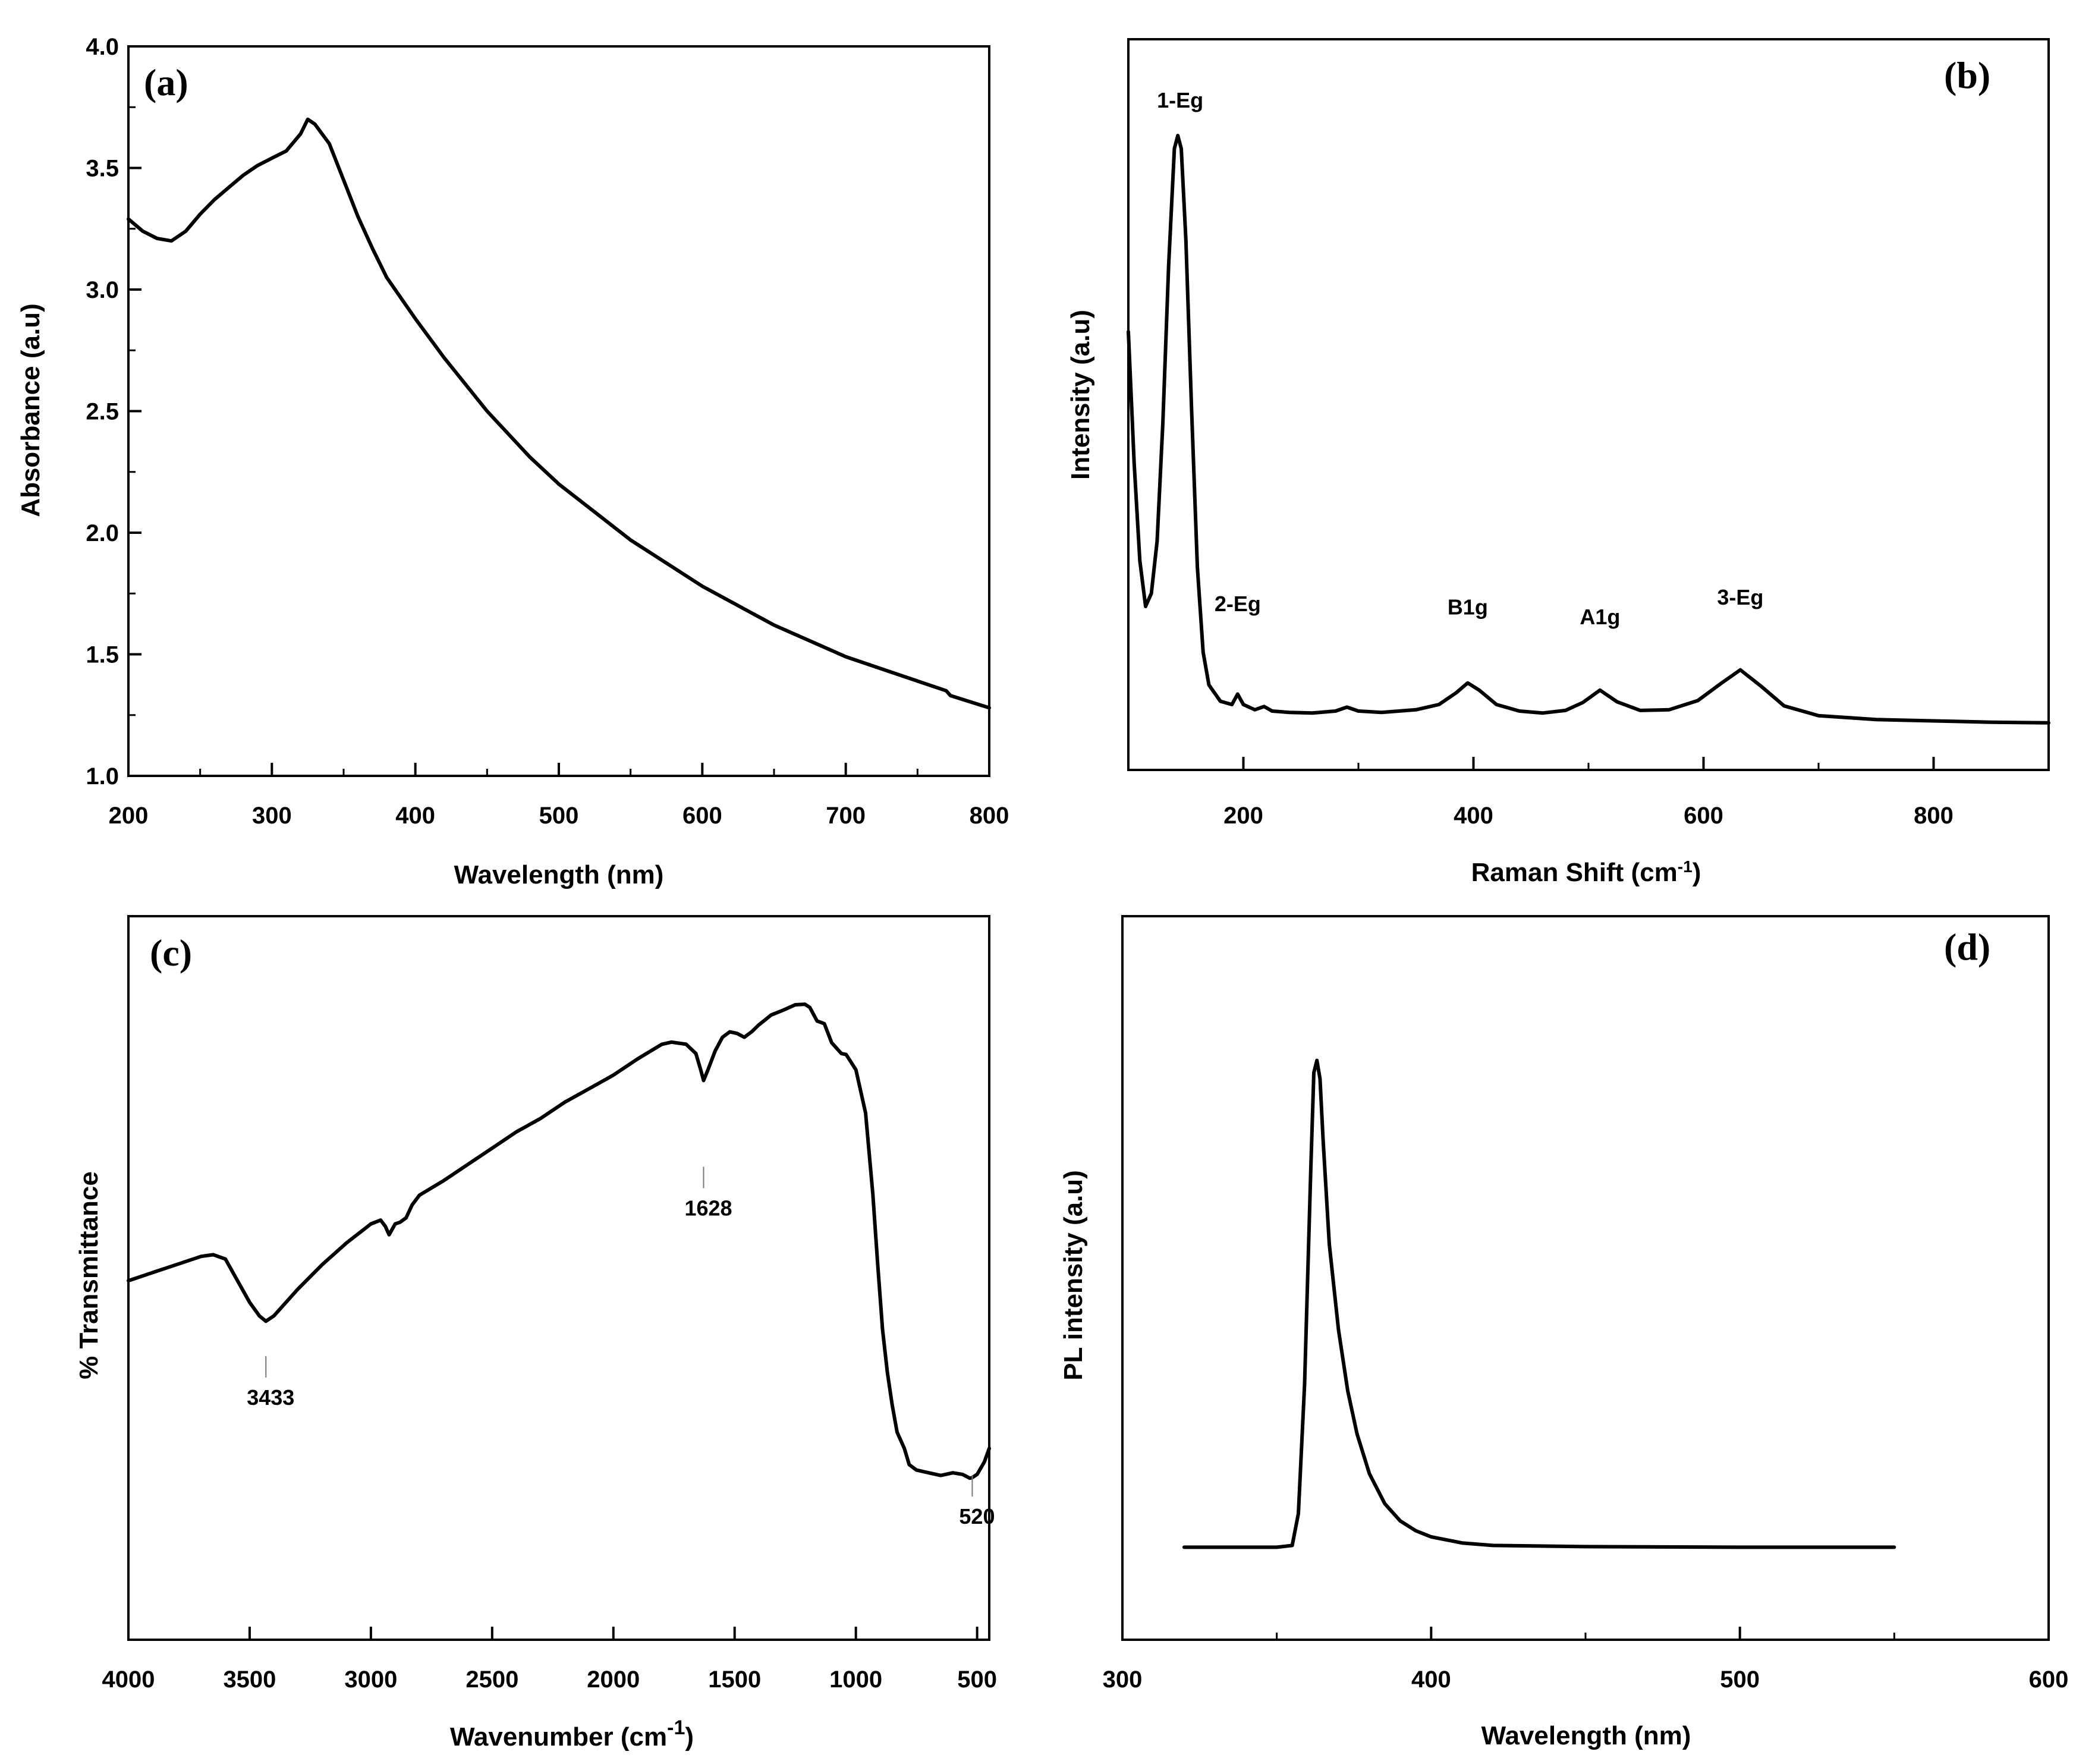 This screenshot has width=2095, height=1764. What do you see at coordinates (102, 655) in the screenshot?
I see `panel-a-ytick-label: 1.5` at bounding box center [102, 655].